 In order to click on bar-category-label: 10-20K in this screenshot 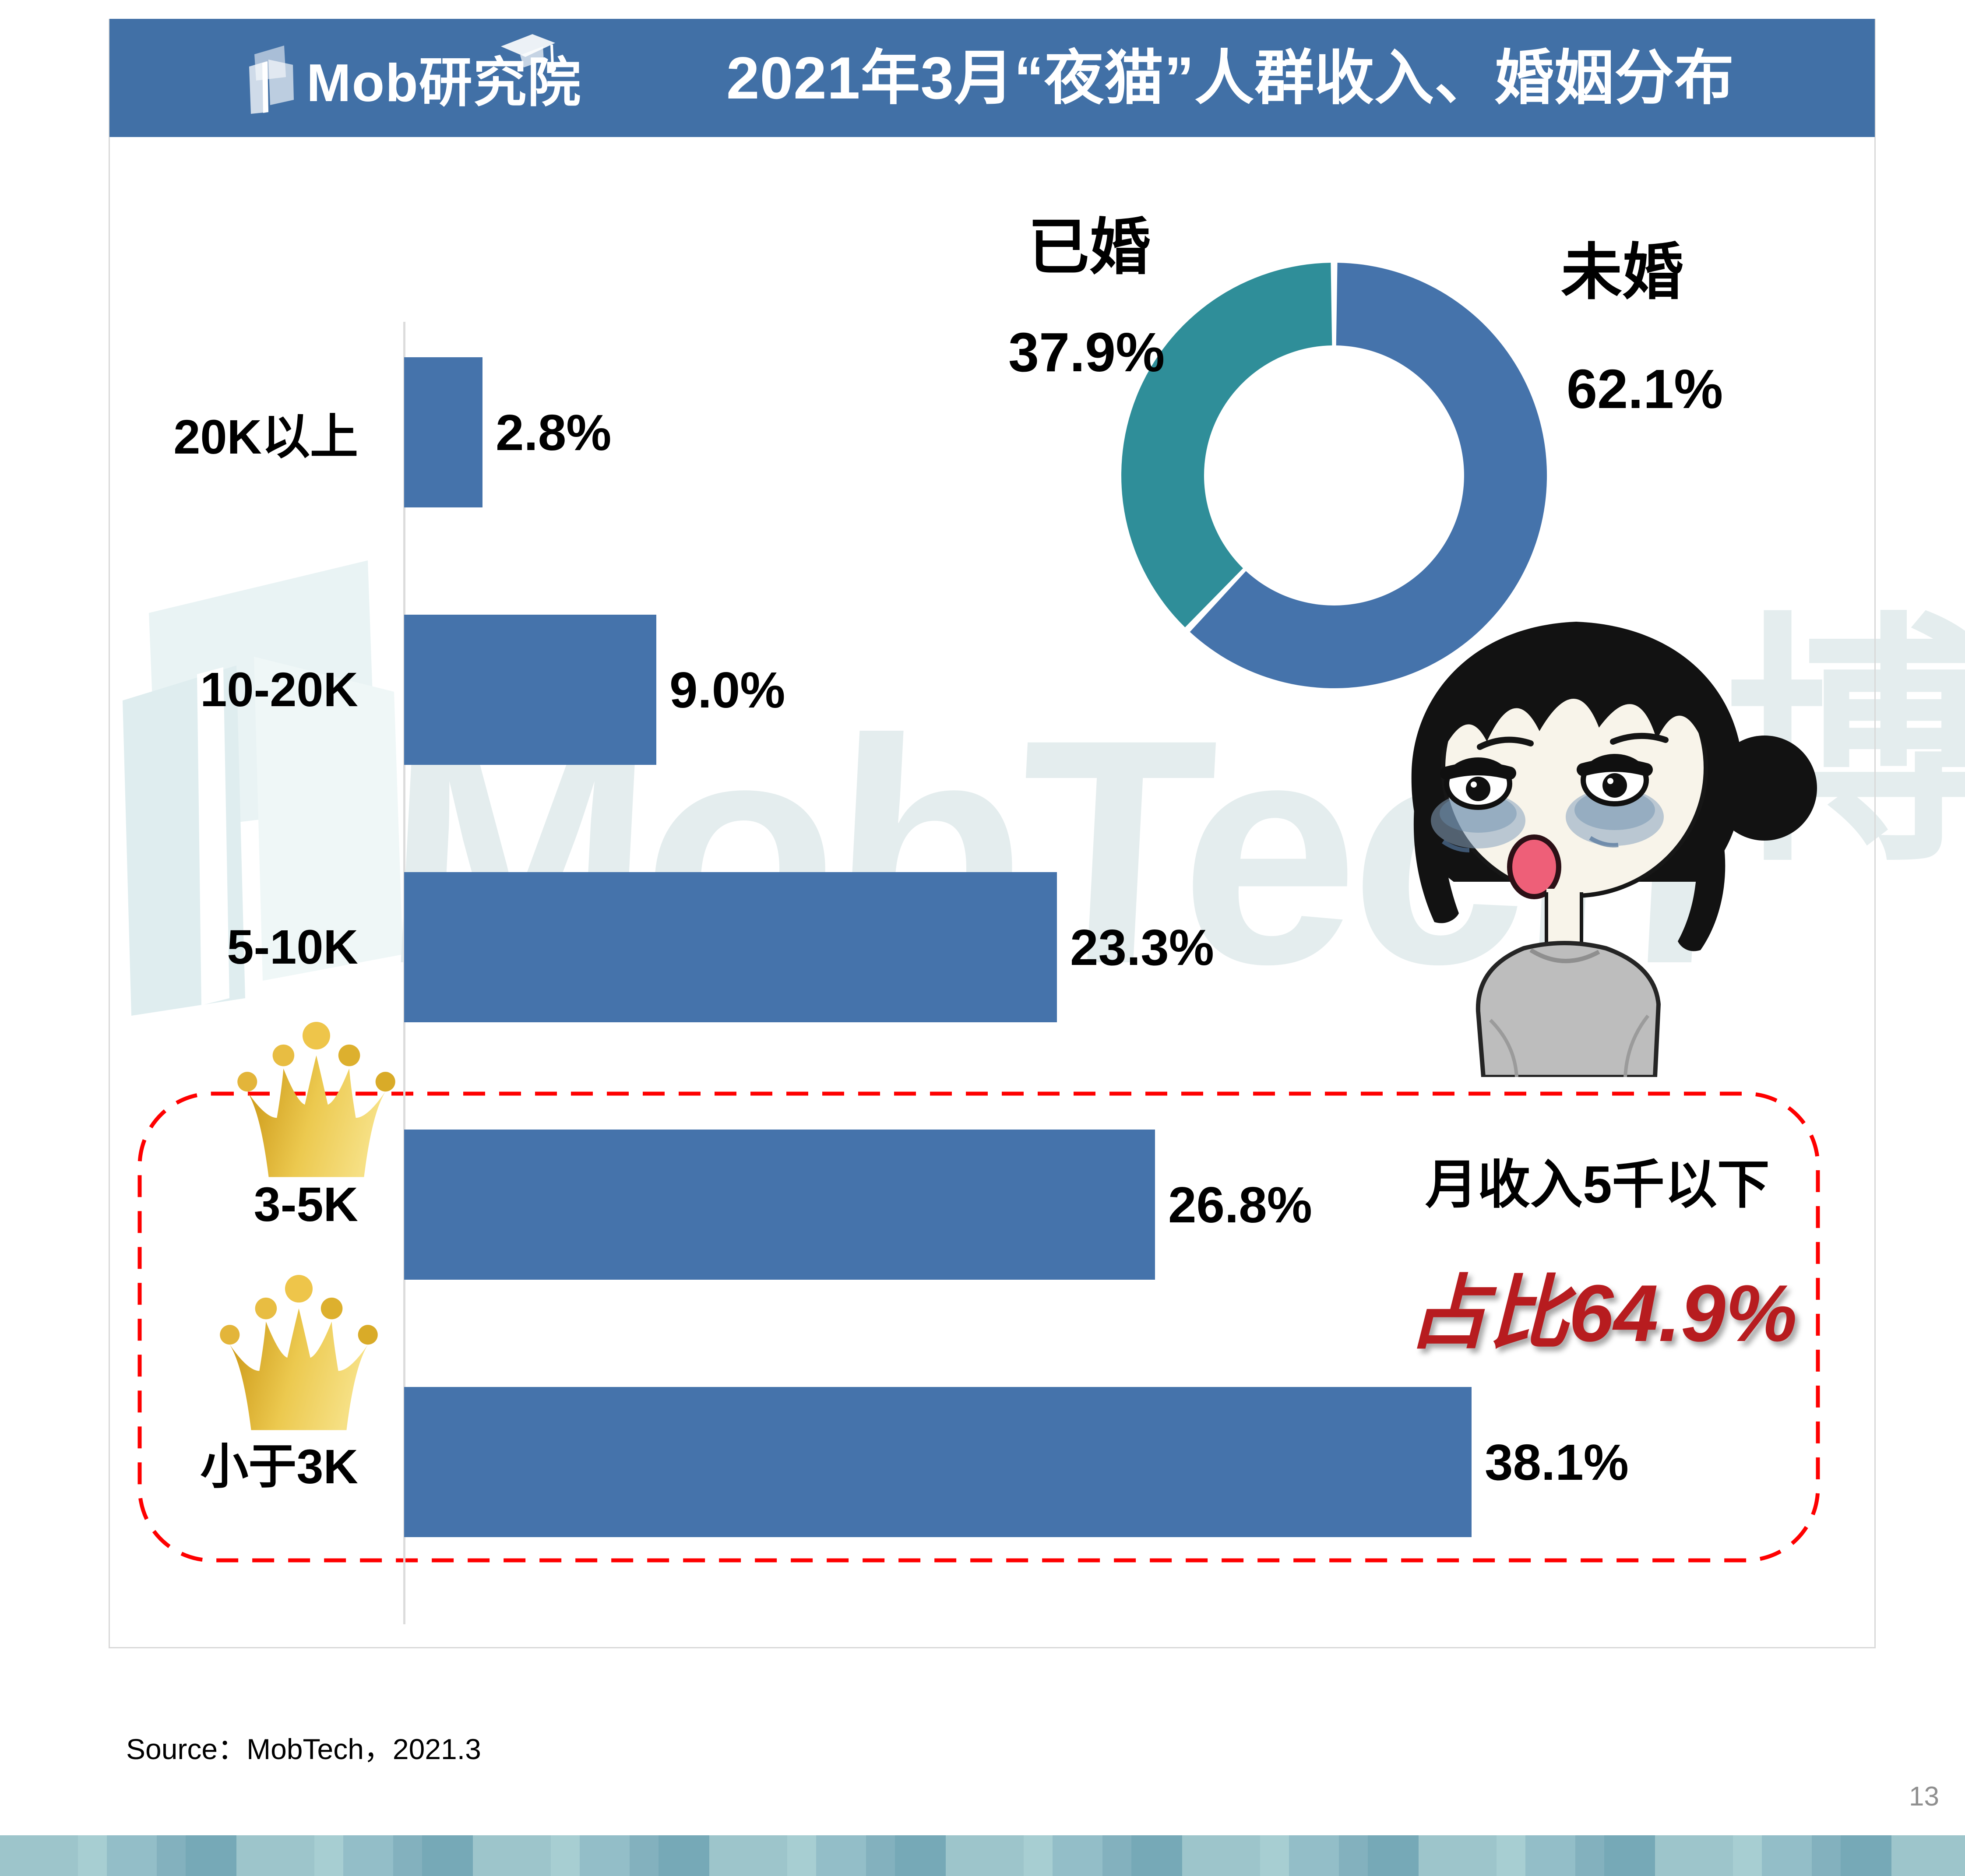, I will do `click(279, 690)`.